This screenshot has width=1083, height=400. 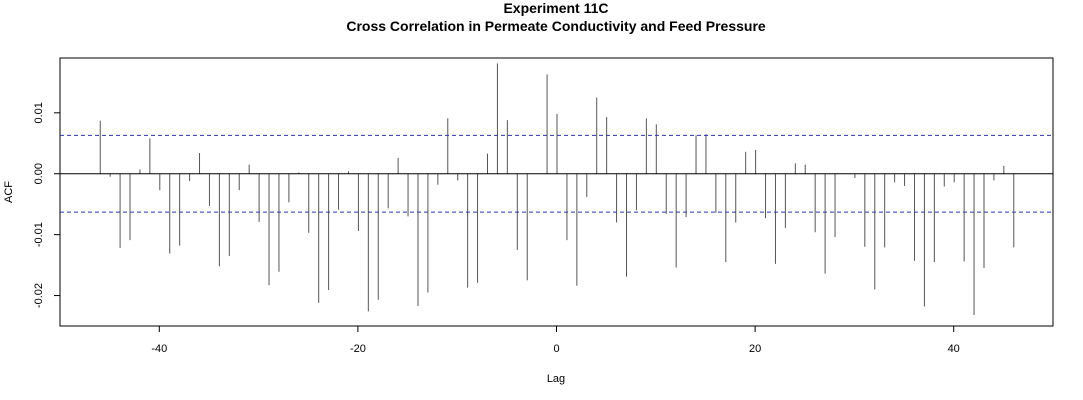 I want to click on y-tick-label: -0.01, so click(x=39, y=234).